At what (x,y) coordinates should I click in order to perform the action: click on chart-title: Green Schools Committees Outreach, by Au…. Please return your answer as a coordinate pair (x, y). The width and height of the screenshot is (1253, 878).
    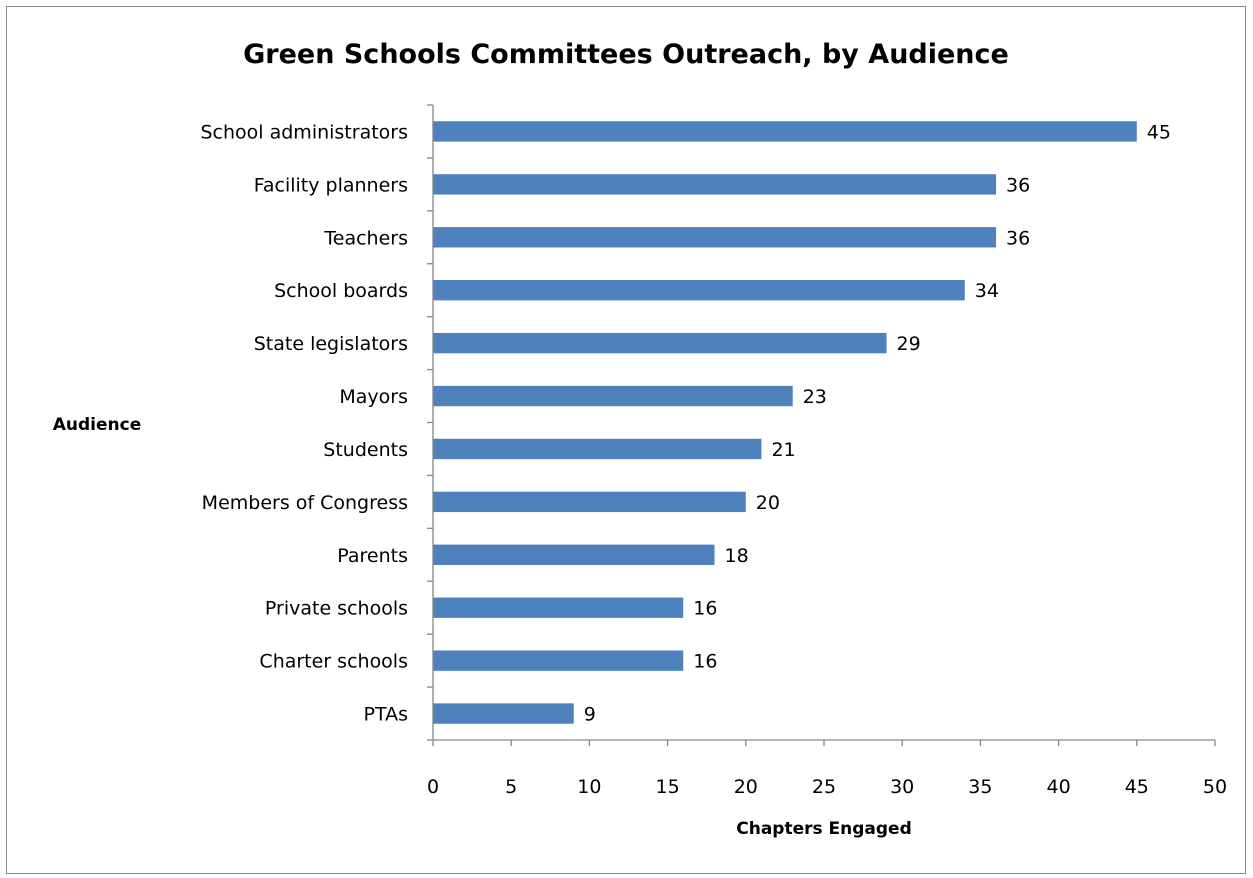
    Looking at the image, I should click on (626, 54).